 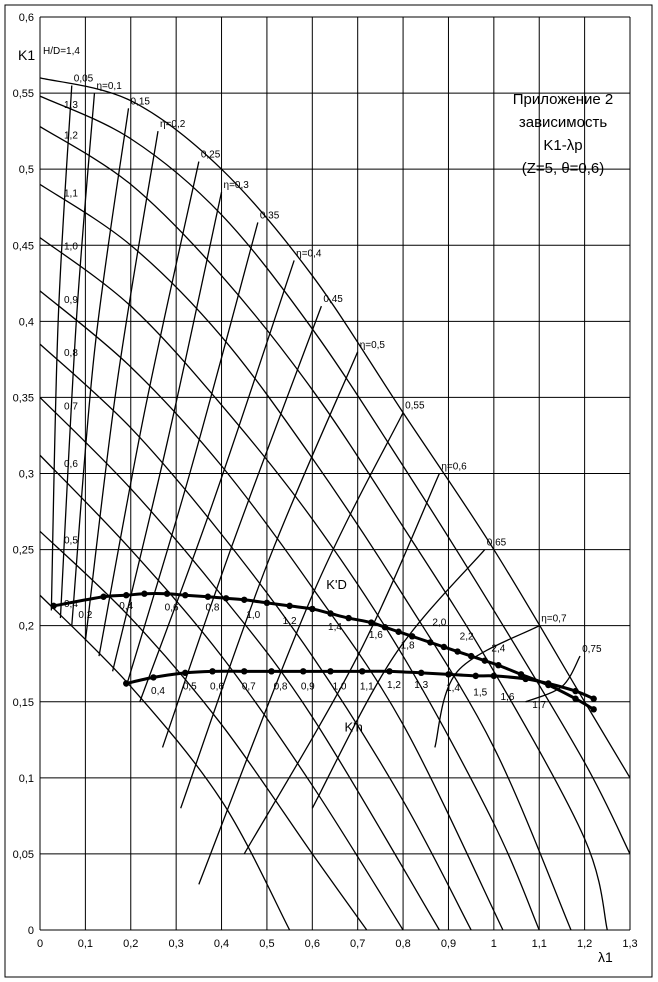 I want to click on point-label: 1,6, so click(x=508, y=697).